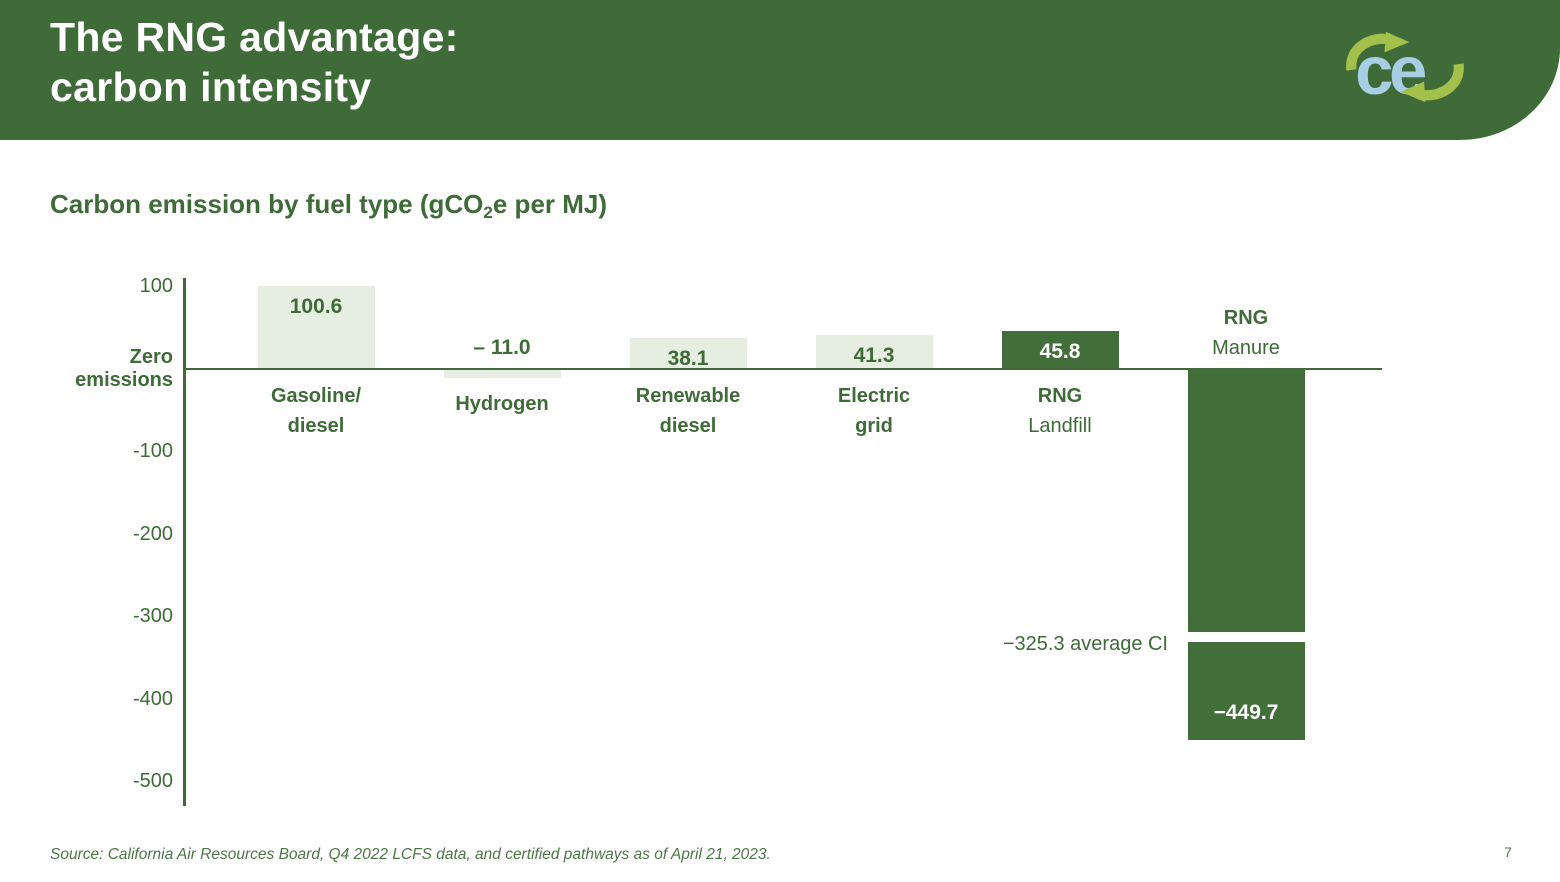 This screenshot has height=882, width=1560. Describe the element at coordinates (1085, 644) in the screenshot. I see `average-ci-annotation: −325.3 average CI` at that location.